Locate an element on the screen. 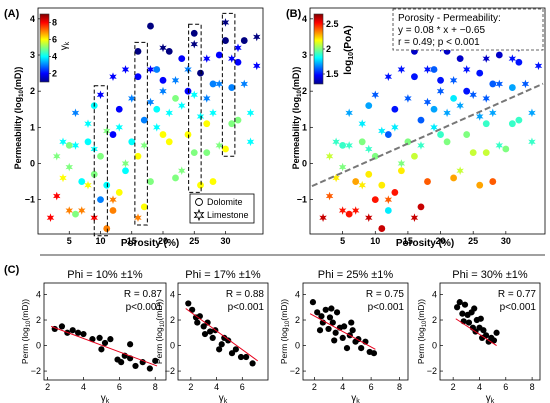 This screenshot has width=550, height=403. subplot-title: Phi = 30% ±1% is located at coordinates (490, 275).